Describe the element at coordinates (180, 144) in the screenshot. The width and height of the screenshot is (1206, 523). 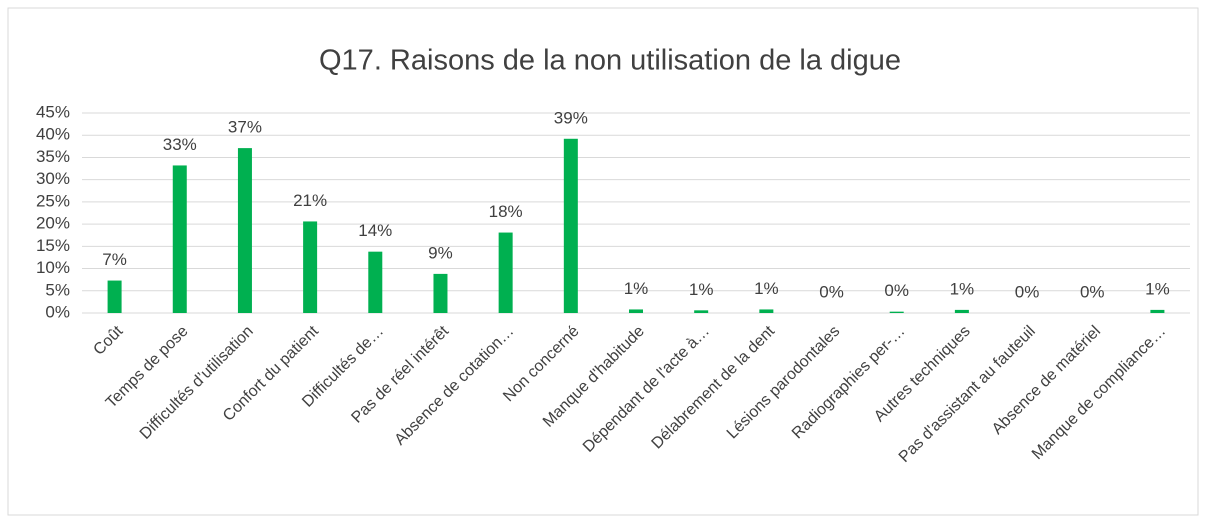
I see `data-label: 33%` at that location.